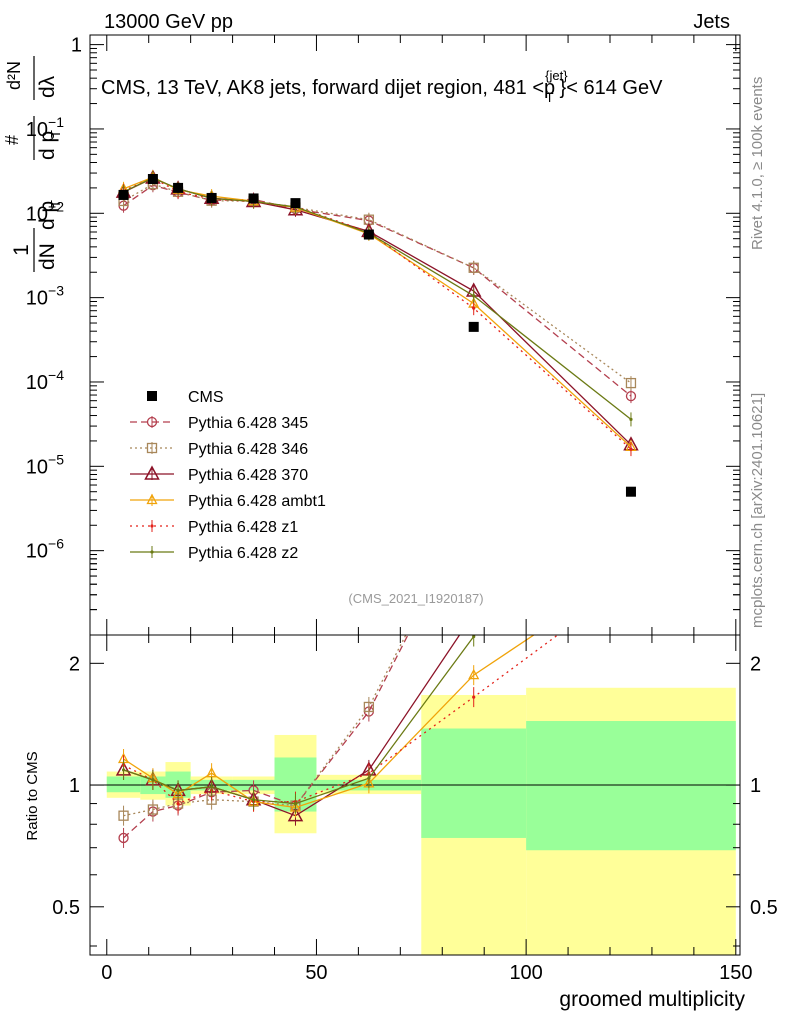 Image resolution: width=786 pixels, height=1024 pixels. I want to click on ylabel-hash1: #, so click(12, 140).